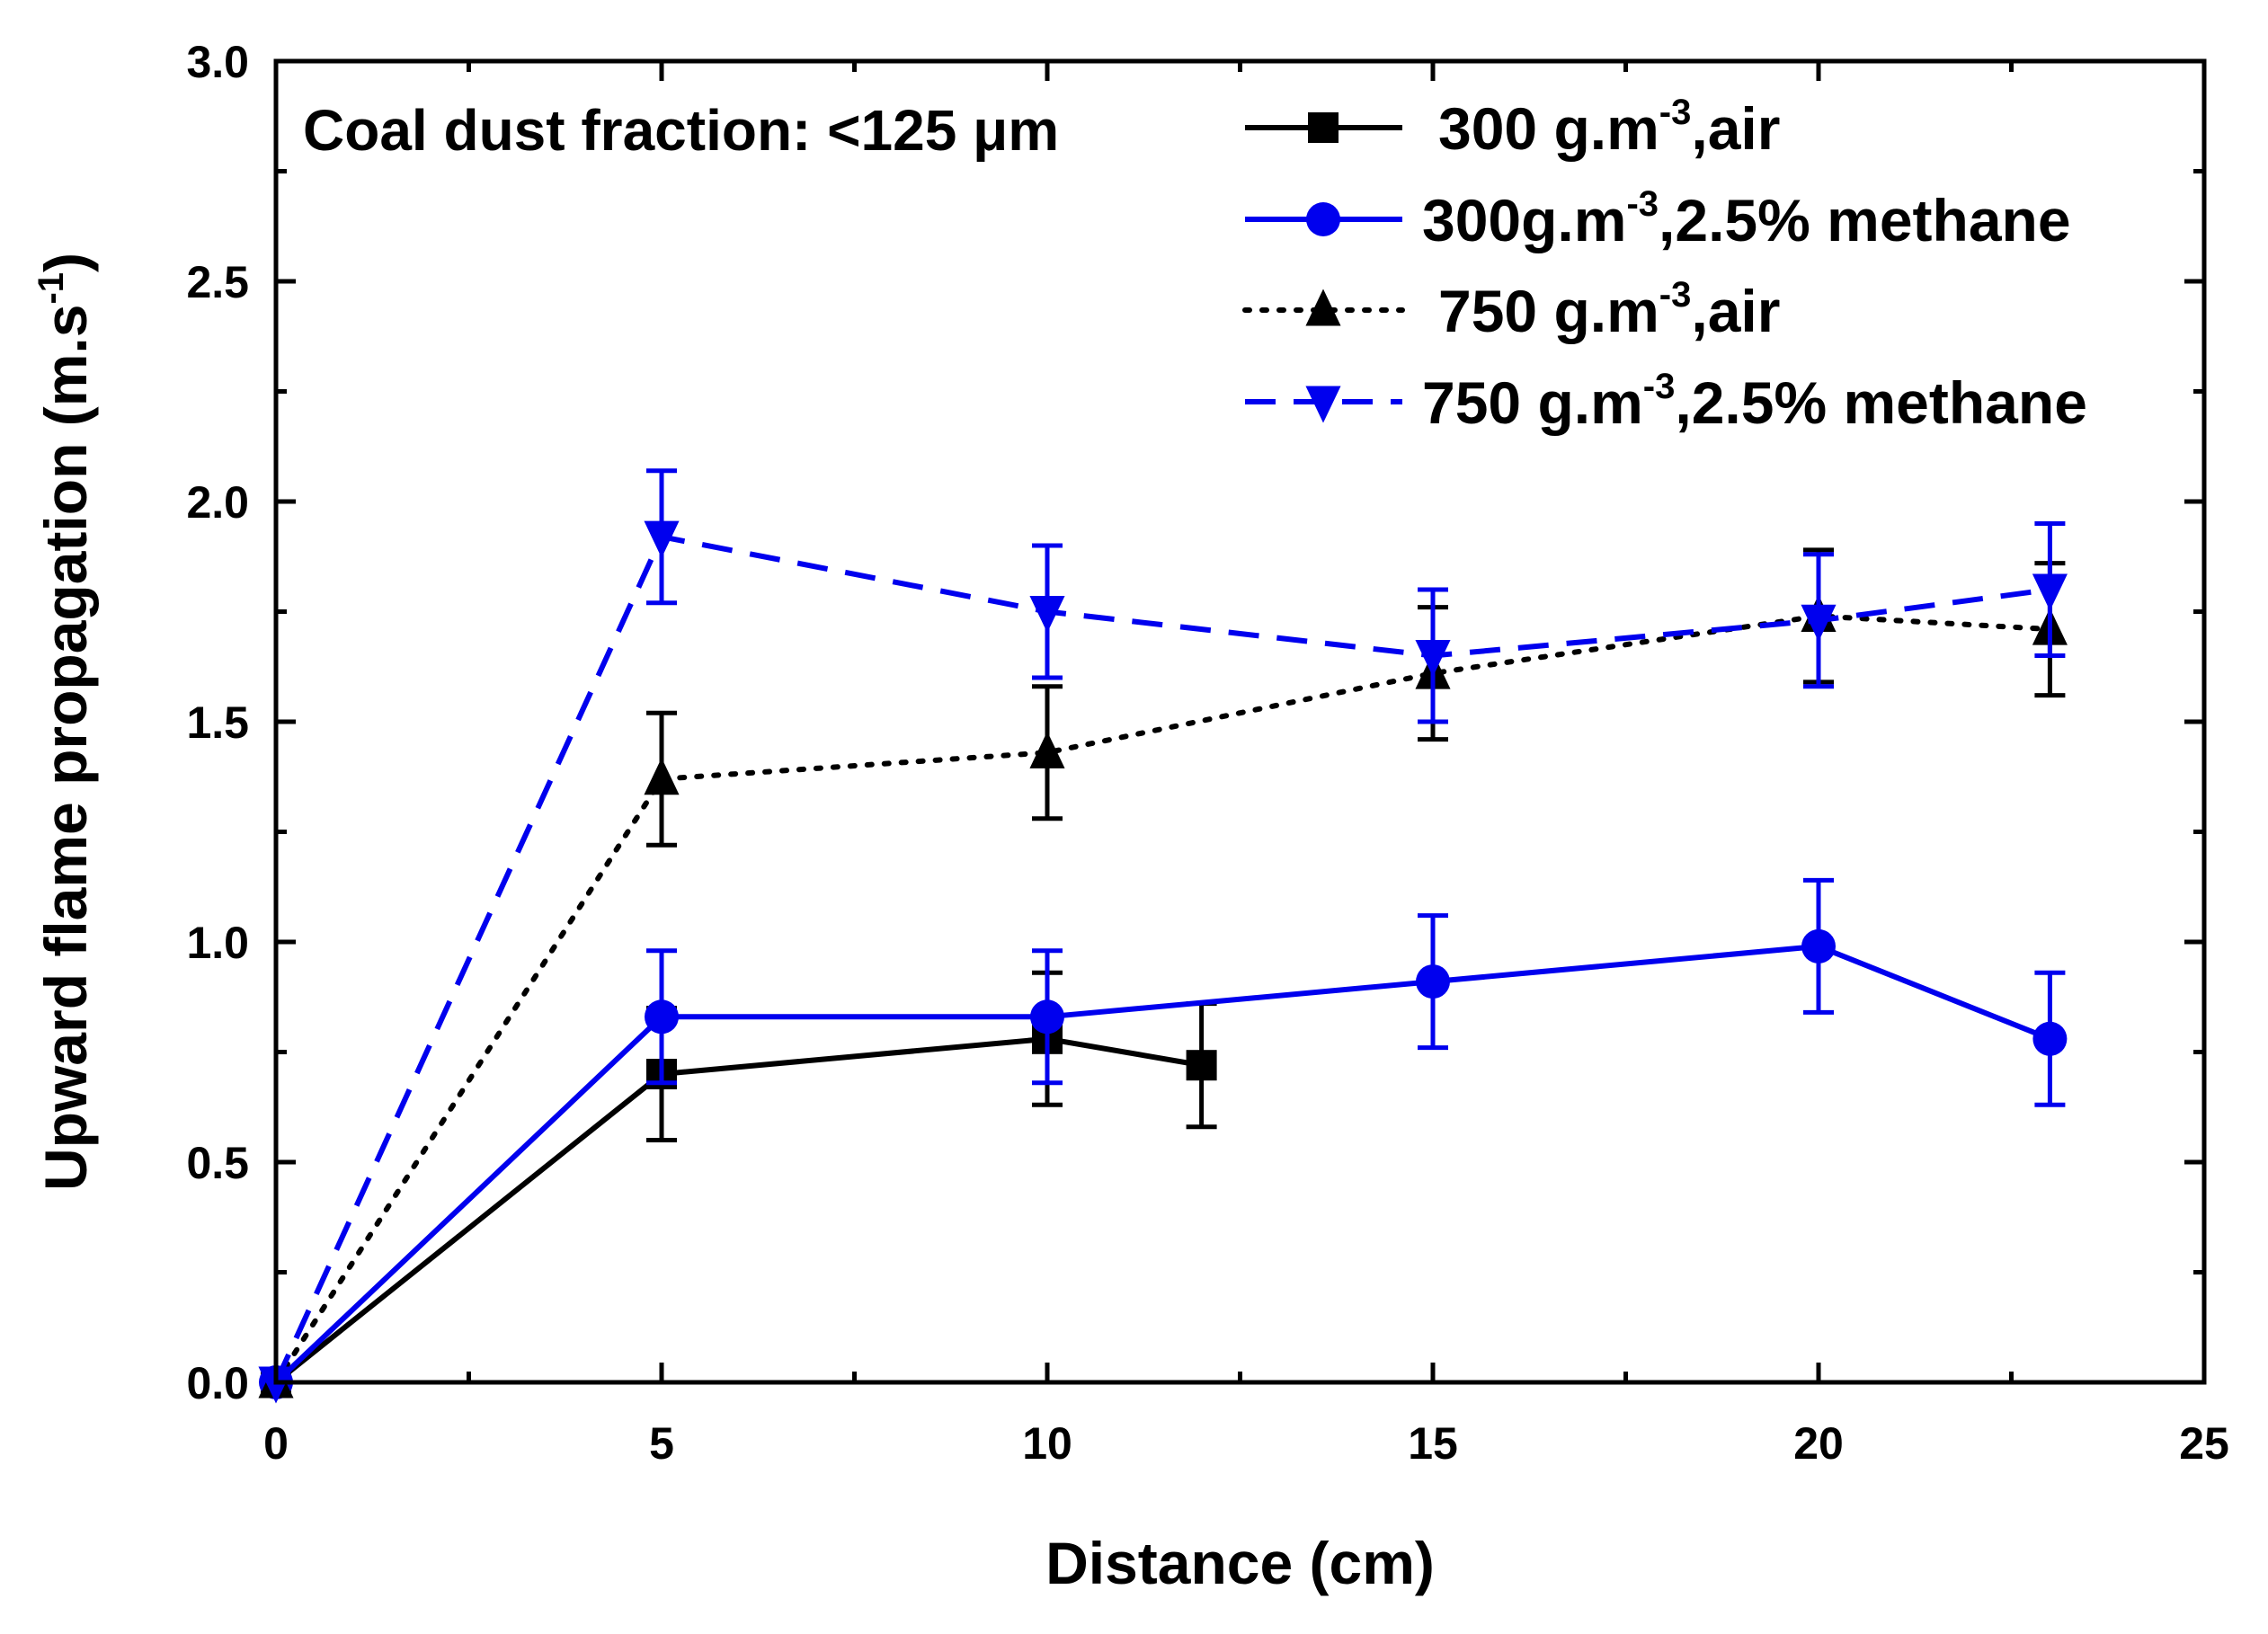  Describe the element at coordinates (661, 1443) in the screenshot. I see `x-tick-label: 5` at that location.